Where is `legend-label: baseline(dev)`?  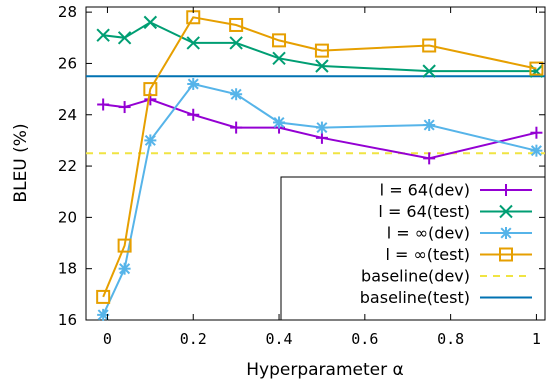
legend-label: baseline(dev) is located at coordinates (415, 276).